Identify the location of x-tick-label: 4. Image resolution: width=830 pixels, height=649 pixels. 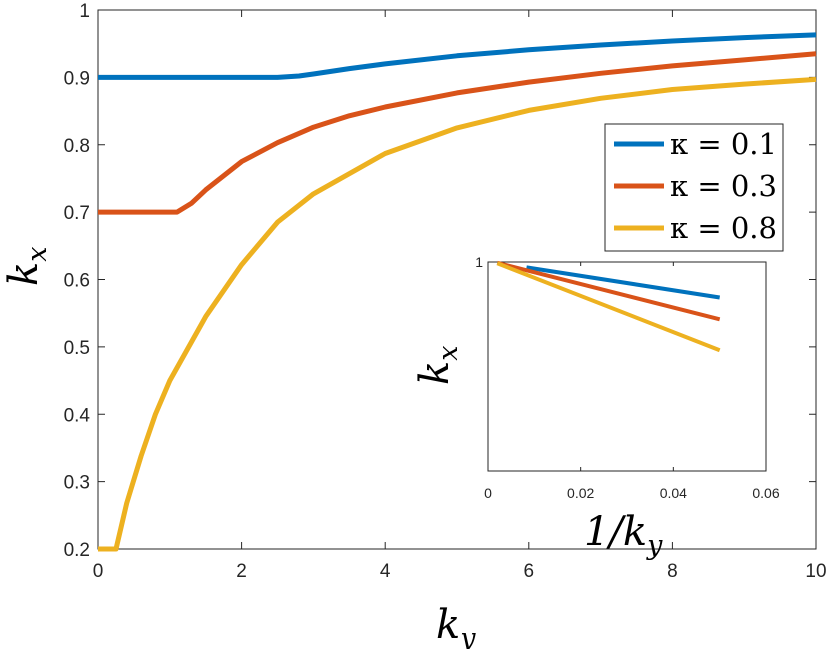
(385, 571).